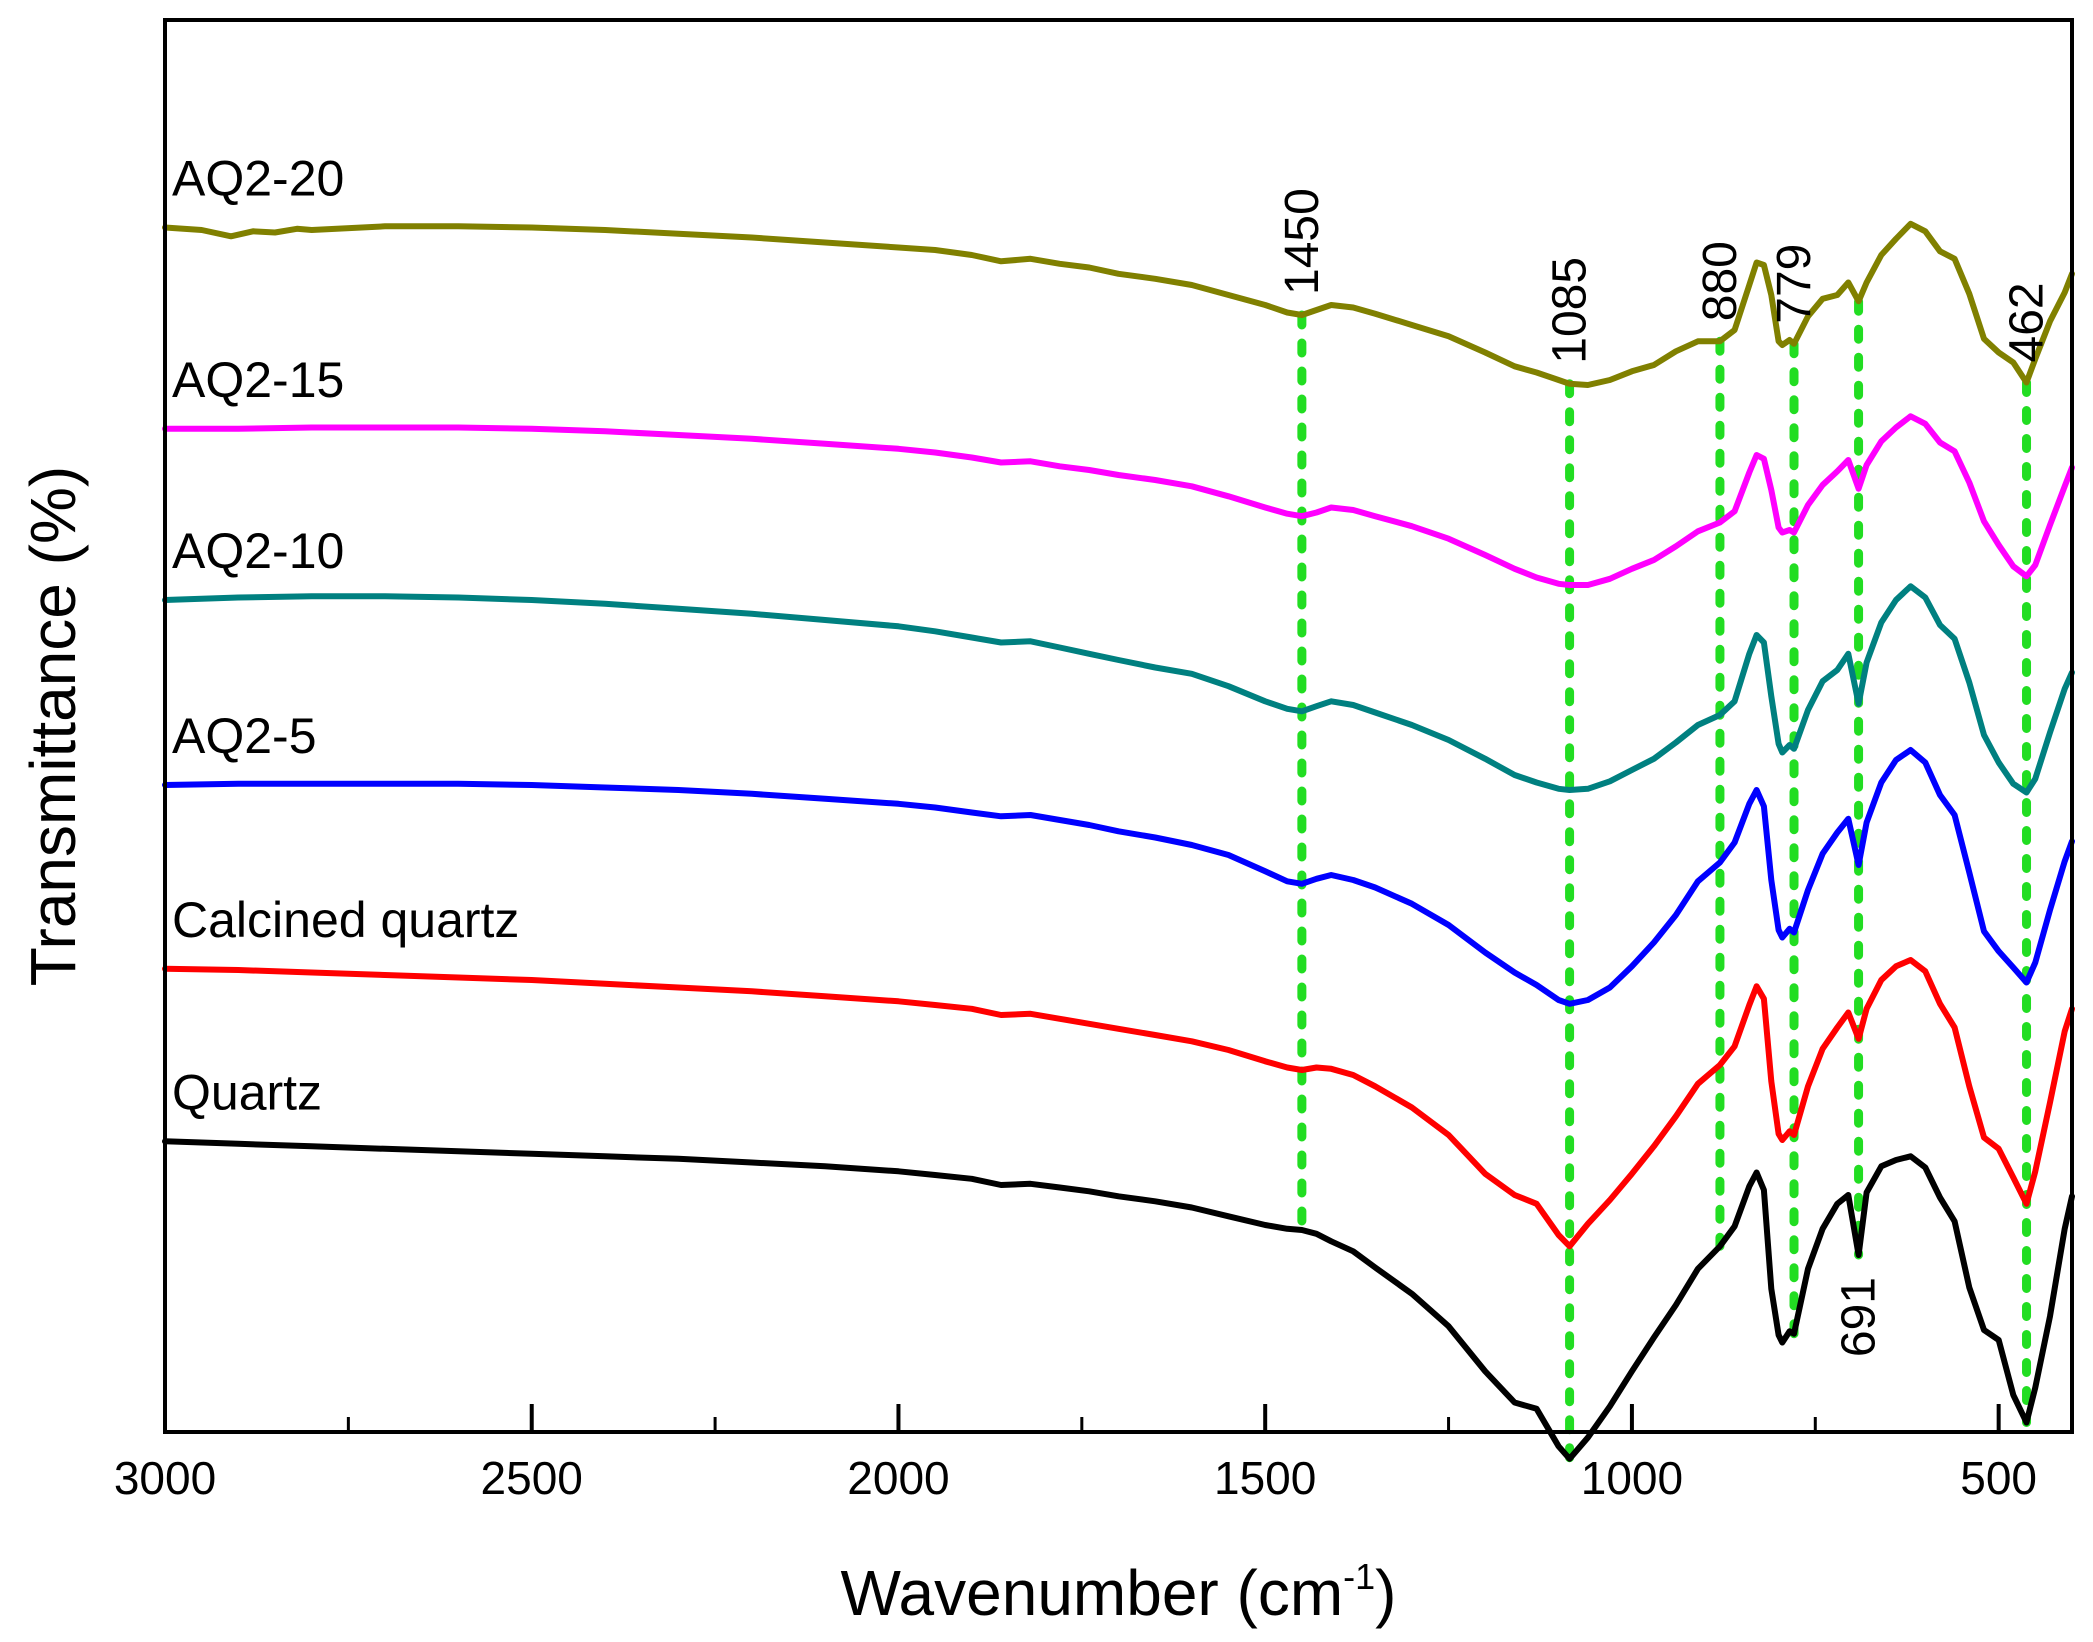 The width and height of the screenshot is (2093, 1642). What do you see at coordinates (1570, 310) in the screenshot?
I see `peak-label-1085: 1085` at bounding box center [1570, 310].